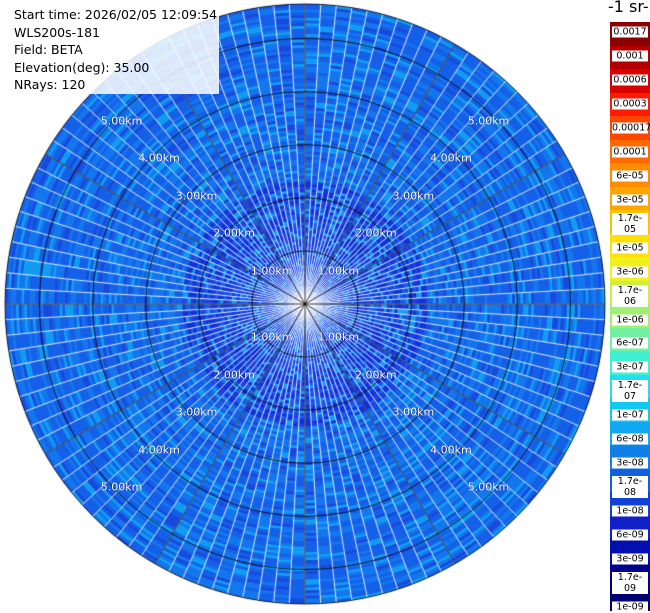 This screenshot has height=613, width=650. Describe the element at coordinates (630, 223) in the screenshot. I see `colorbar-tick-label: 1.7e-05` at that location.